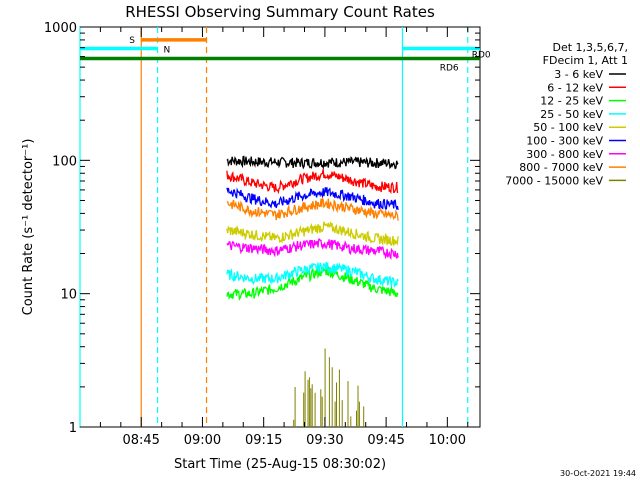 The image size is (640, 484). I want to click on y-tick-label-0: 1, so click(73, 428).